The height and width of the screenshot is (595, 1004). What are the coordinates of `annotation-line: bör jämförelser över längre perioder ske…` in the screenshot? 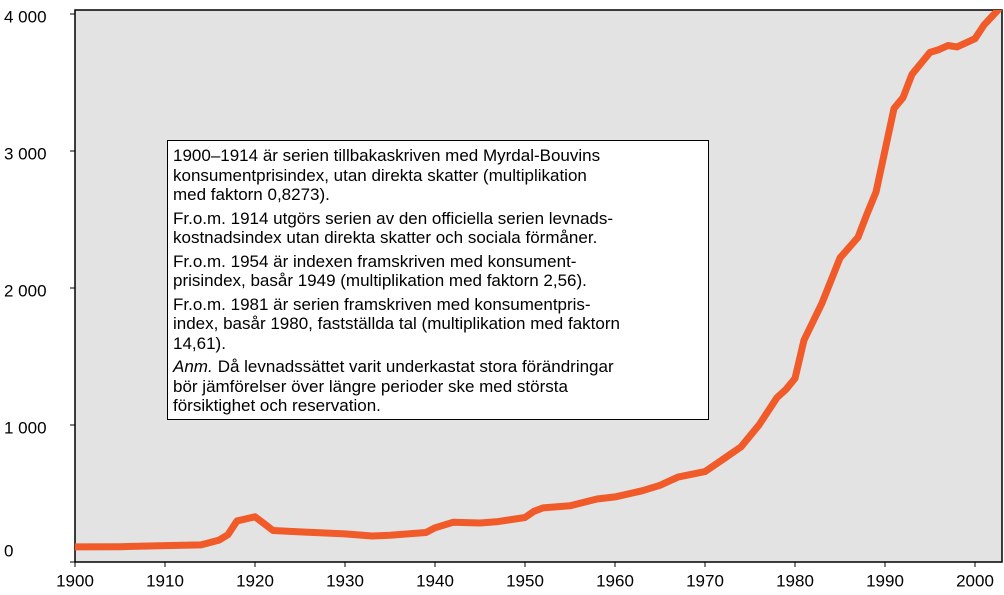 It's located at (370, 386).